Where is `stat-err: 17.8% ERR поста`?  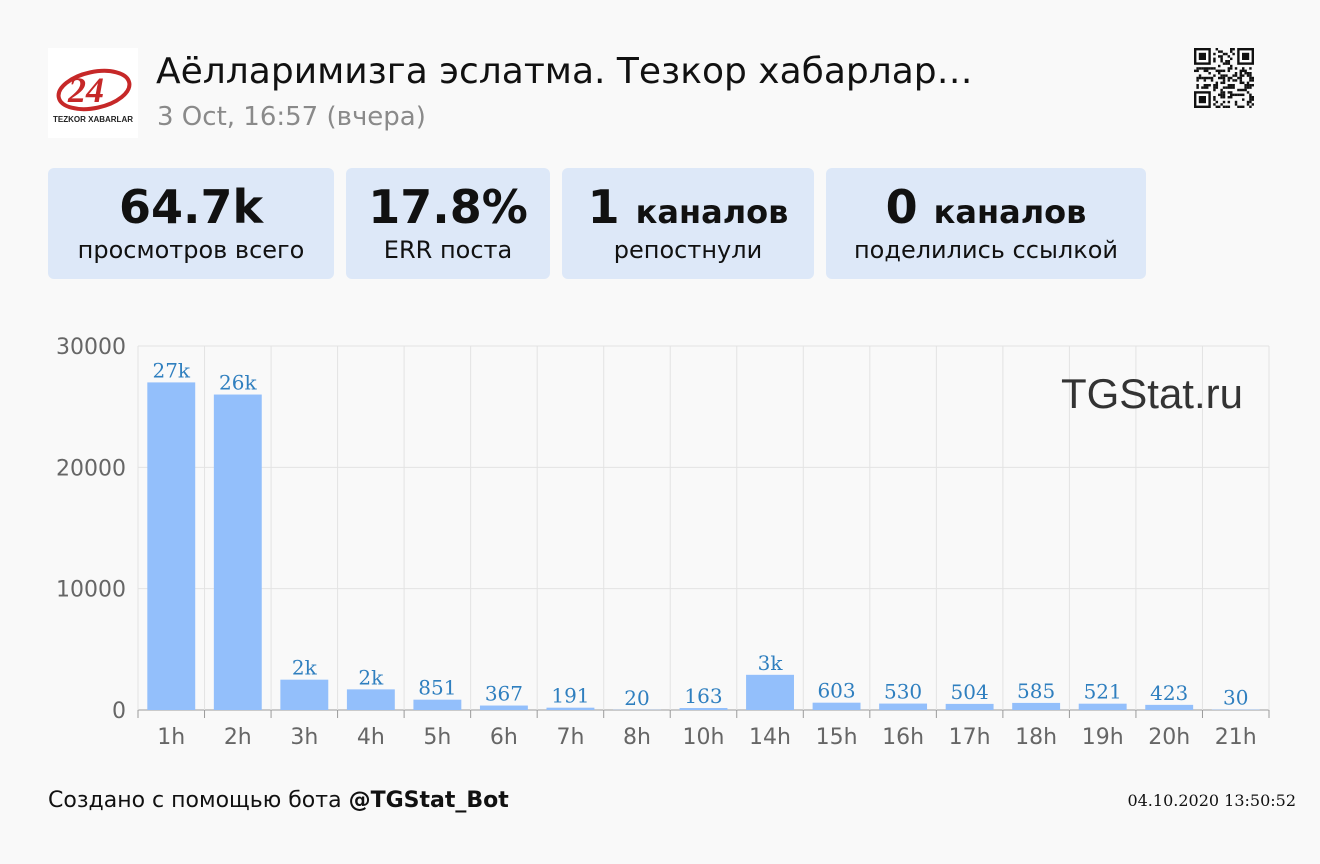 stat-err: 17.8% ERR поста is located at coordinates (448, 223).